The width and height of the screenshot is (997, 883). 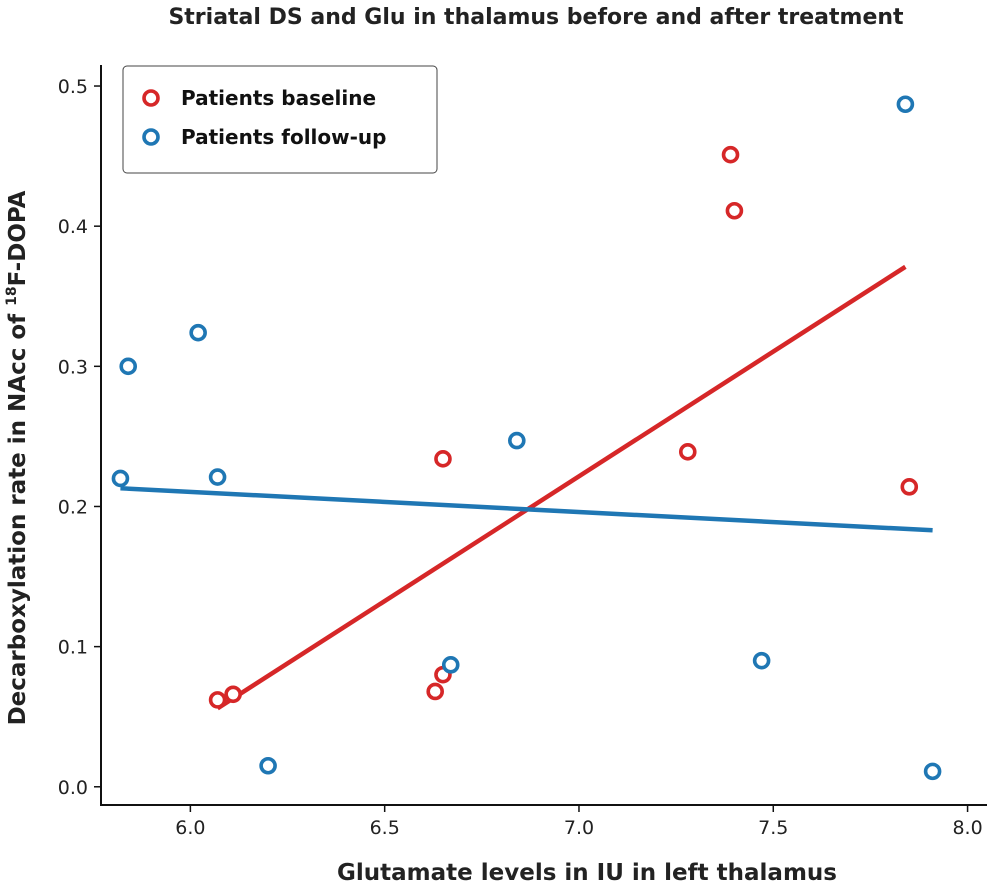 I want to click on y-axis-label-prefix: Decarboxylation rate in NAcc of, so click(x=18, y=516).